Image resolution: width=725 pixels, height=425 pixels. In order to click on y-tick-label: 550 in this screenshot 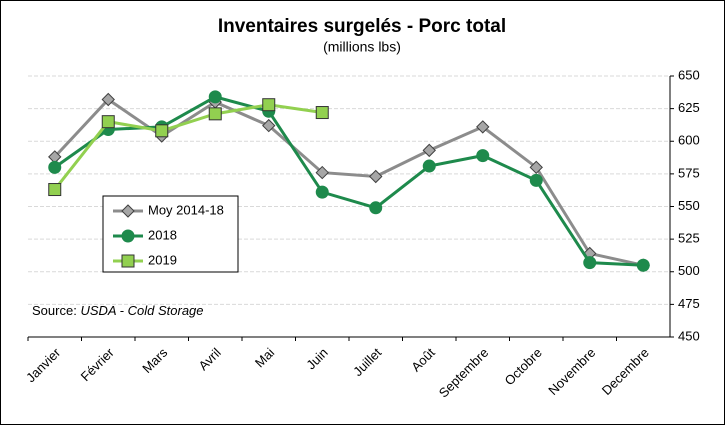, I will do `click(689, 205)`.